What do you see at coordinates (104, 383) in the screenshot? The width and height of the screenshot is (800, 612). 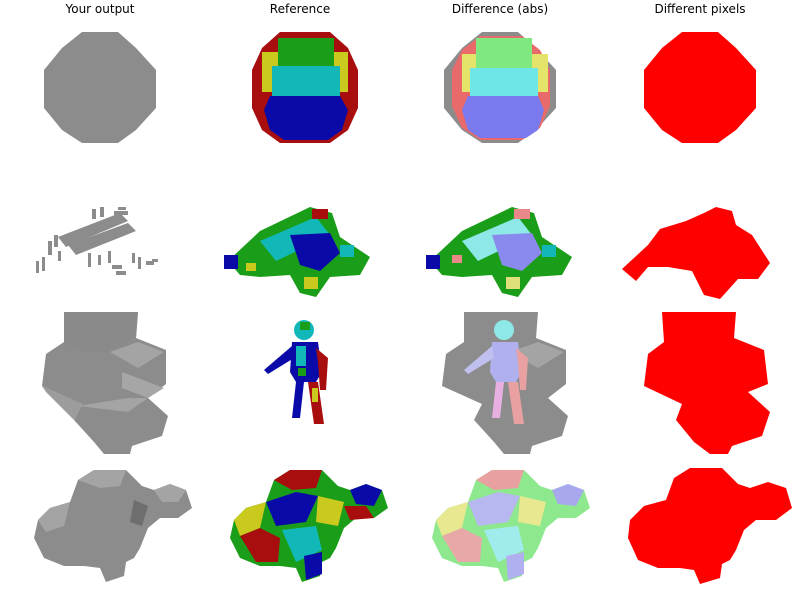 I see `human-output-image` at bounding box center [104, 383].